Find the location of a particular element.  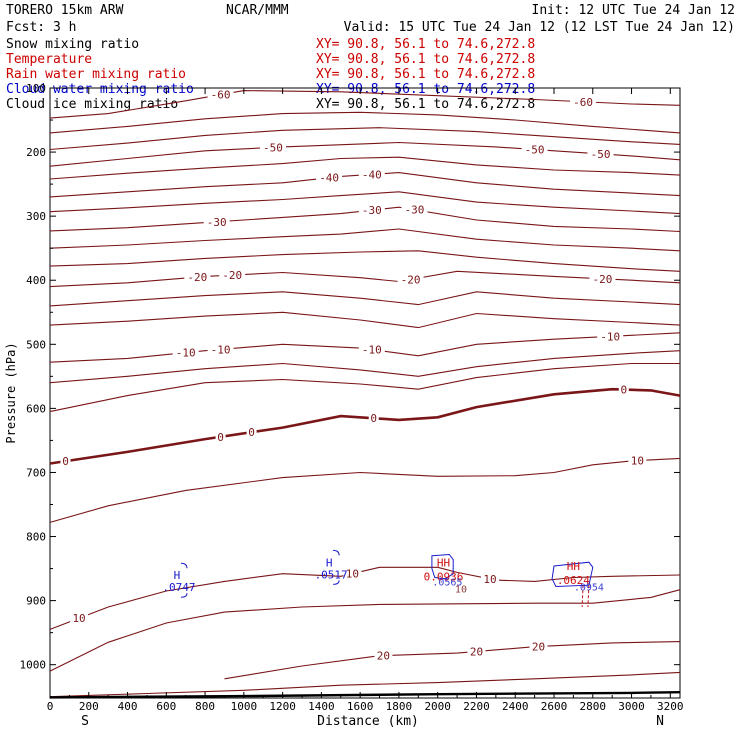

x-tick-label: 800 is located at coordinates (205, 706).